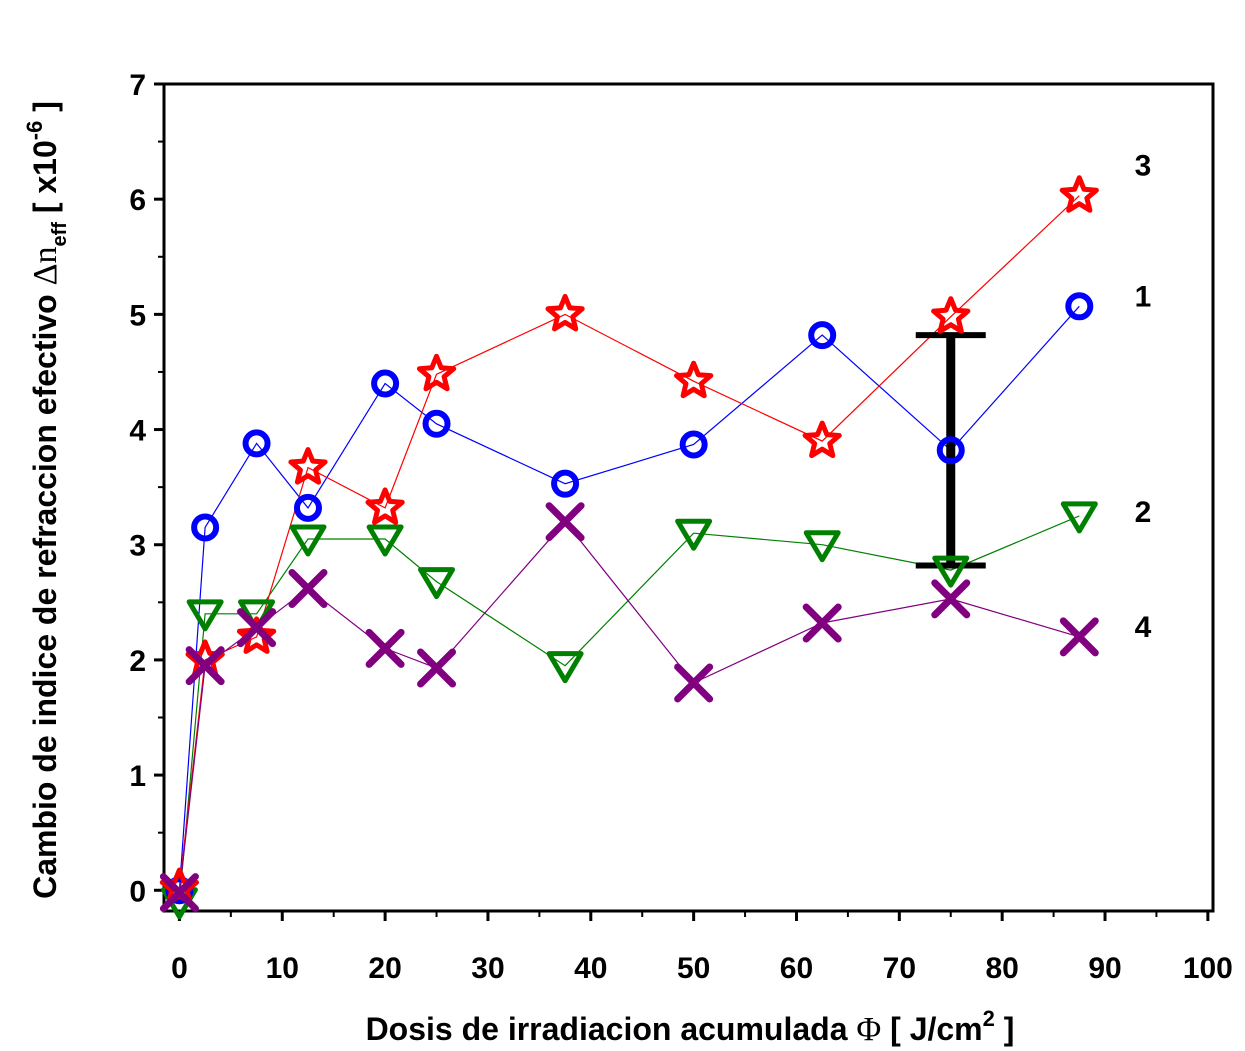 This screenshot has width=1245, height=1051. I want to click on y-tick-label: 7, so click(137, 85).